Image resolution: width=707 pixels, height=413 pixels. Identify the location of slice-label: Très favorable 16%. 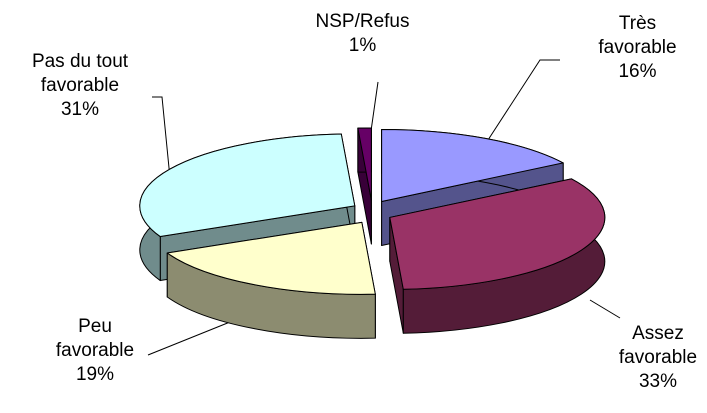
(637, 48).